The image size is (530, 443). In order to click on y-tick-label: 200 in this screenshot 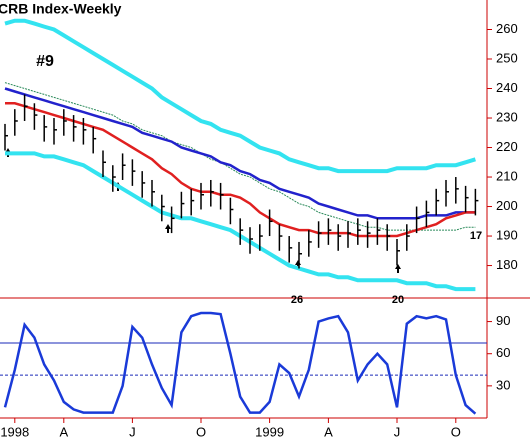, I will do `click(507, 205)`.